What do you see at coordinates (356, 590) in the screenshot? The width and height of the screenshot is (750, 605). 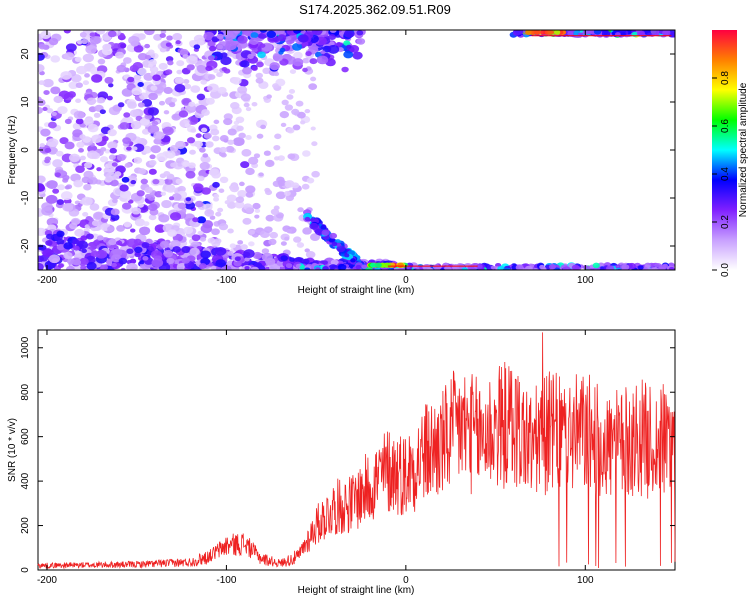 I see `snr-x-axis-label: Height of straight line (km)` at bounding box center [356, 590].